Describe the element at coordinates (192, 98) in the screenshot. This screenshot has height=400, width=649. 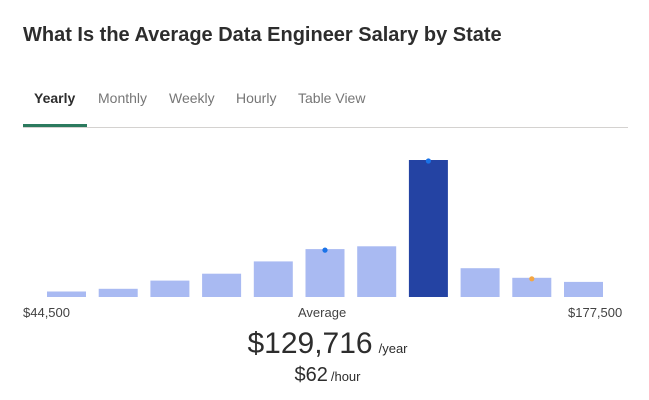
I see `tab-weekly: Weekly` at that location.